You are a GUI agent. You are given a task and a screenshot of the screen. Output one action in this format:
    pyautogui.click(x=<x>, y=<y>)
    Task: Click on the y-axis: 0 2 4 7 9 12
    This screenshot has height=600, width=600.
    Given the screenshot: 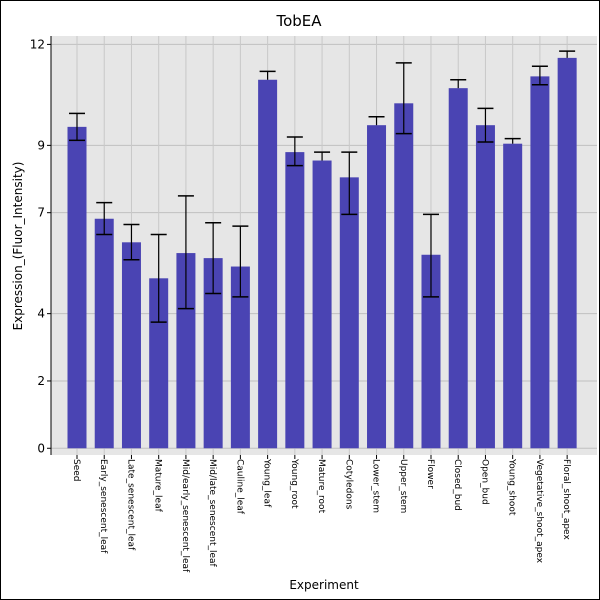 What is the action you would take?
    pyautogui.click(x=41, y=245)
    